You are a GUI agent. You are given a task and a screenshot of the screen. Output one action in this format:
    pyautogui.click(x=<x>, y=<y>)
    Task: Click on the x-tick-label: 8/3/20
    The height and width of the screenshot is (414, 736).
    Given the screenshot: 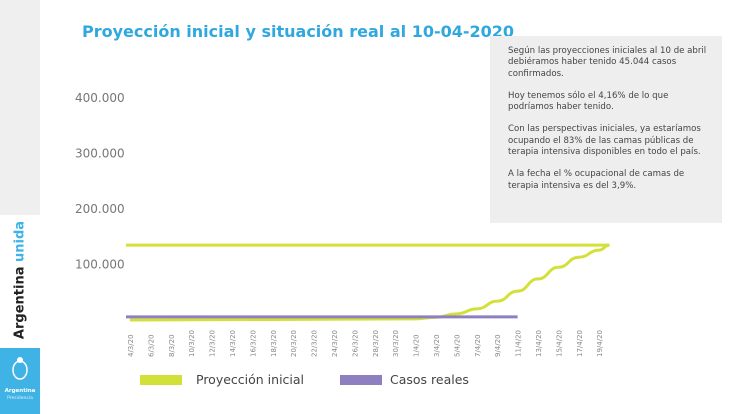 What is the action you would take?
    pyautogui.click(x=172, y=345)
    